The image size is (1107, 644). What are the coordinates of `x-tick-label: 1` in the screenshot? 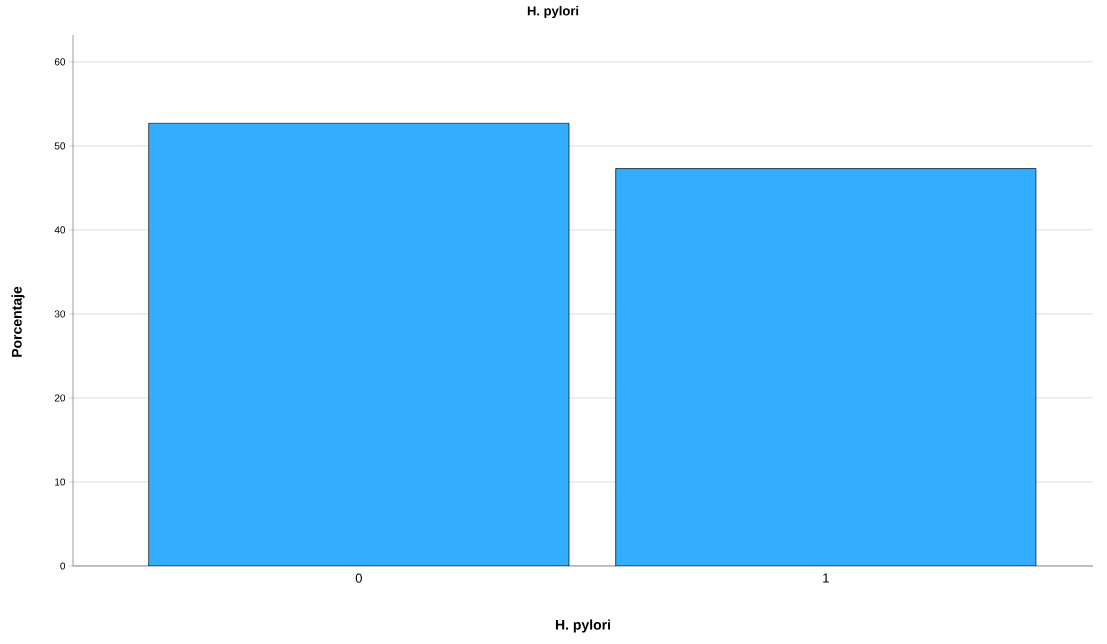 It's located at (826, 578).